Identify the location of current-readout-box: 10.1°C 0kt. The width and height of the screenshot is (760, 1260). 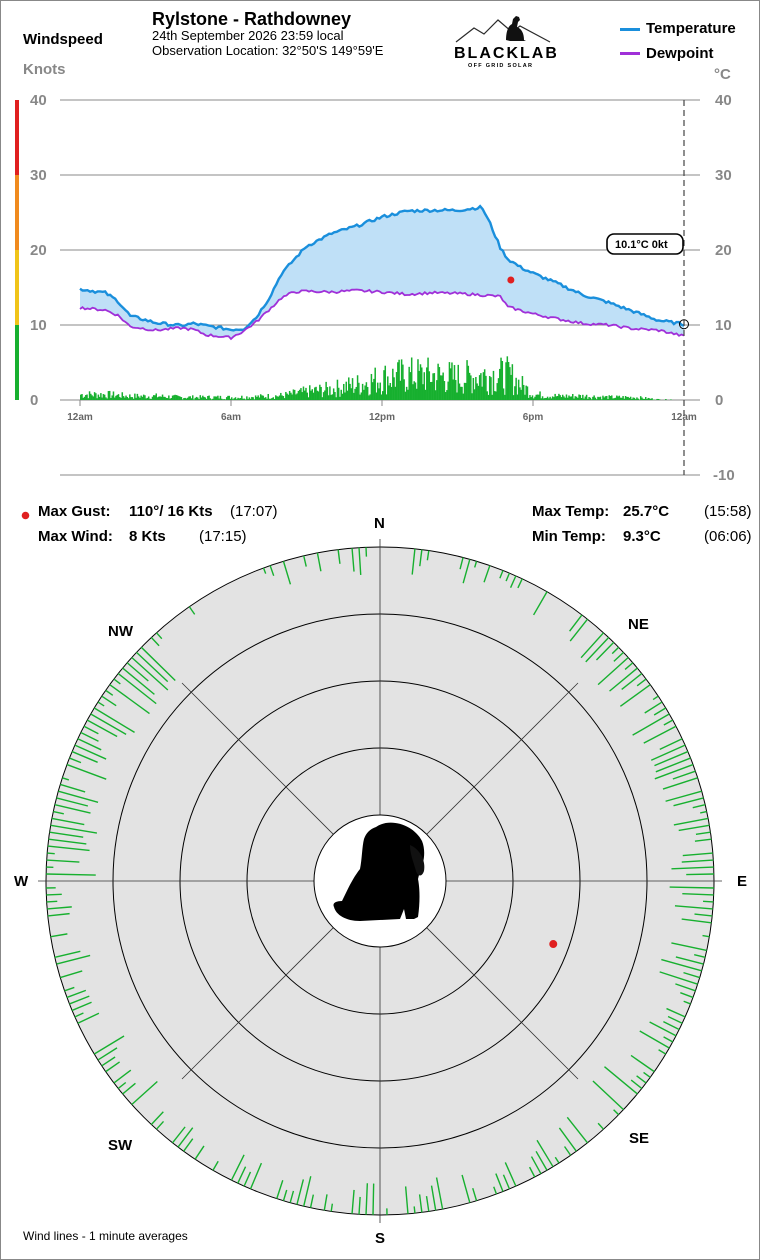
(645, 244).